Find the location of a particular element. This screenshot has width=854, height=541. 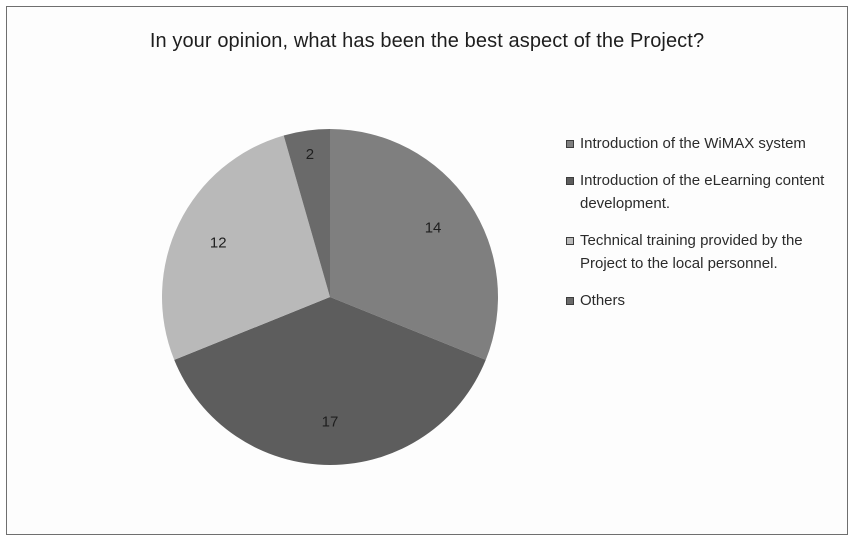

data-label-elearning: 17 is located at coordinates (330, 421).